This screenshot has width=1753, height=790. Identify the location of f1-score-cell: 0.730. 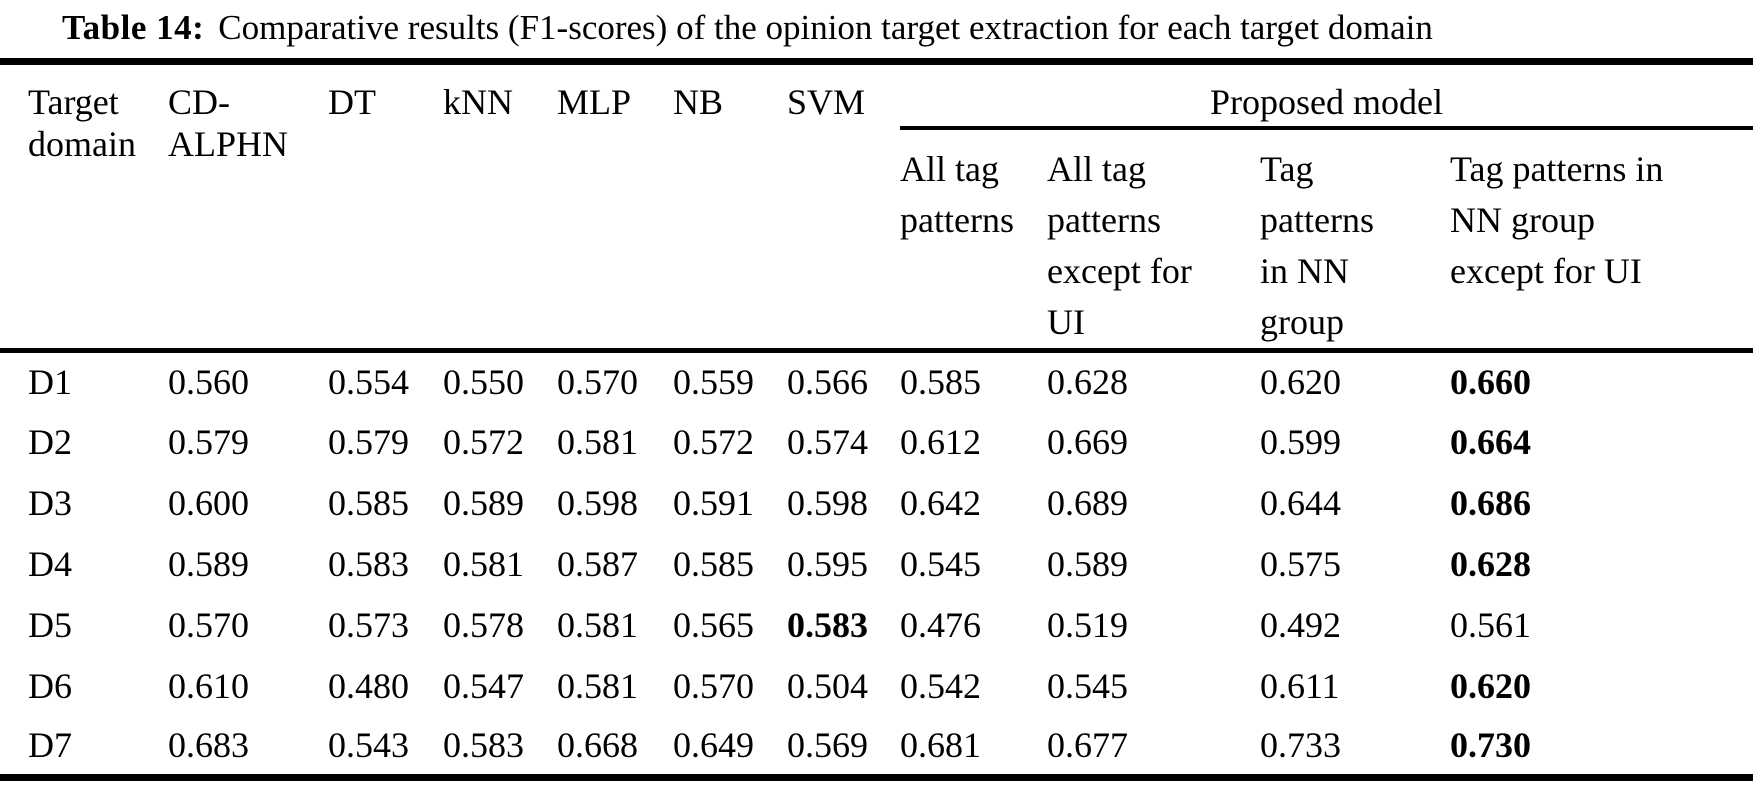
(1490, 744).